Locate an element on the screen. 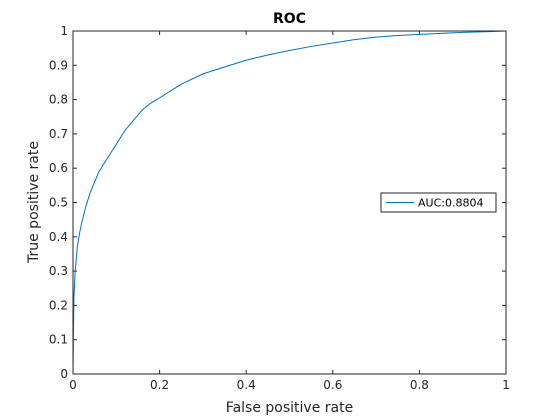  legend-entry: AUC:0.8804 is located at coordinates (450, 203).